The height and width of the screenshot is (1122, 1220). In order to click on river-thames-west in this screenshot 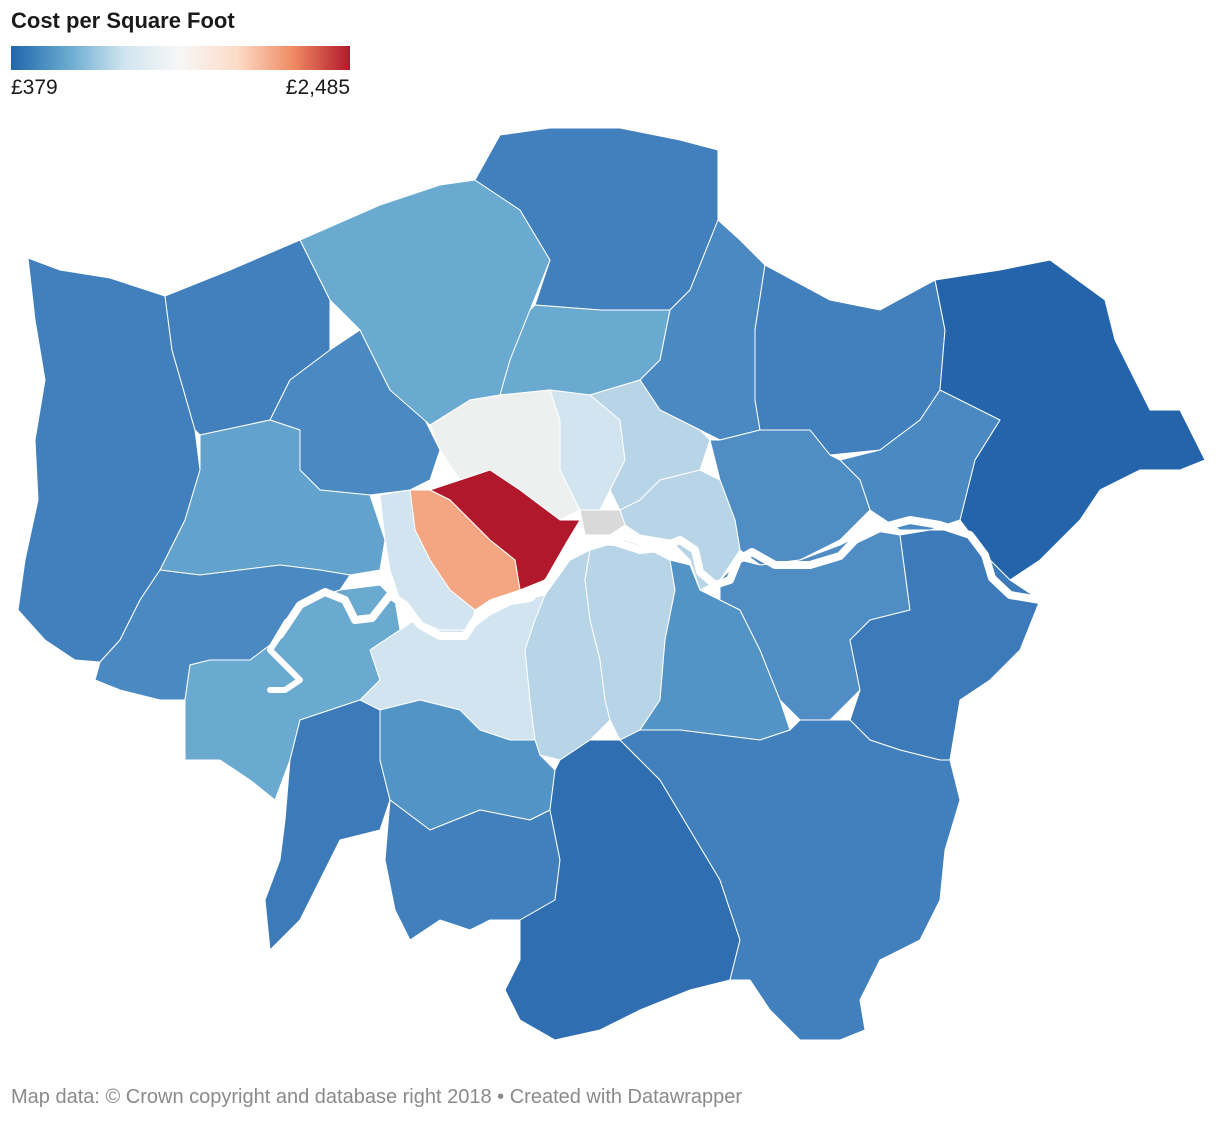, I will do `click(285, 662)`.